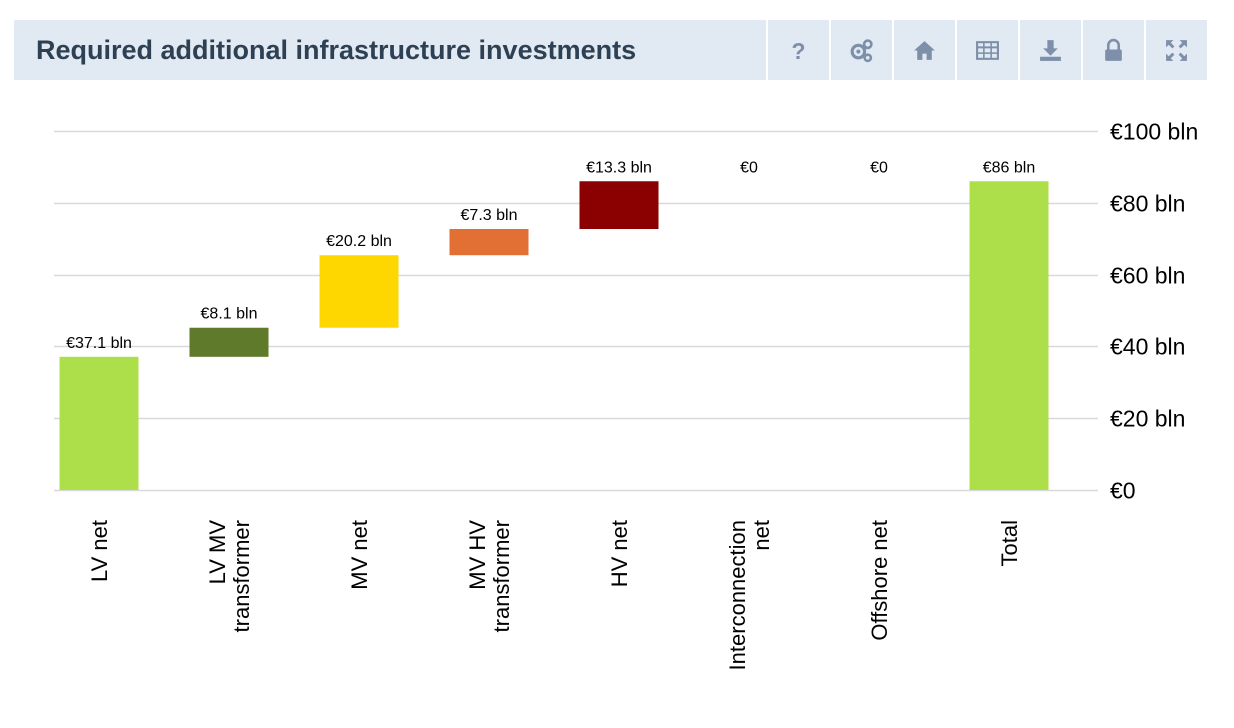 Image resolution: width=1234 pixels, height=728 pixels. What do you see at coordinates (1154, 132) in the screenshot?
I see `y-tick-label: €100 bln` at bounding box center [1154, 132].